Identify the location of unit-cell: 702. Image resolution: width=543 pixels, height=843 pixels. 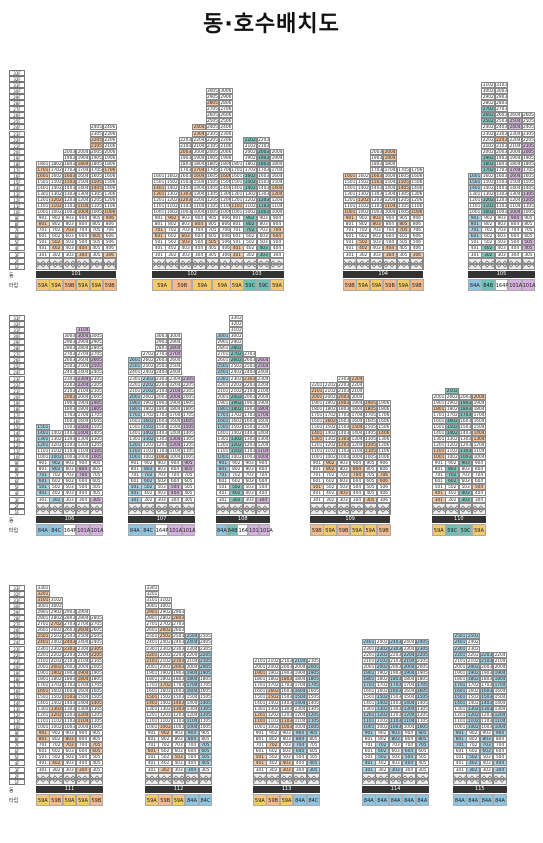
(250, 230).